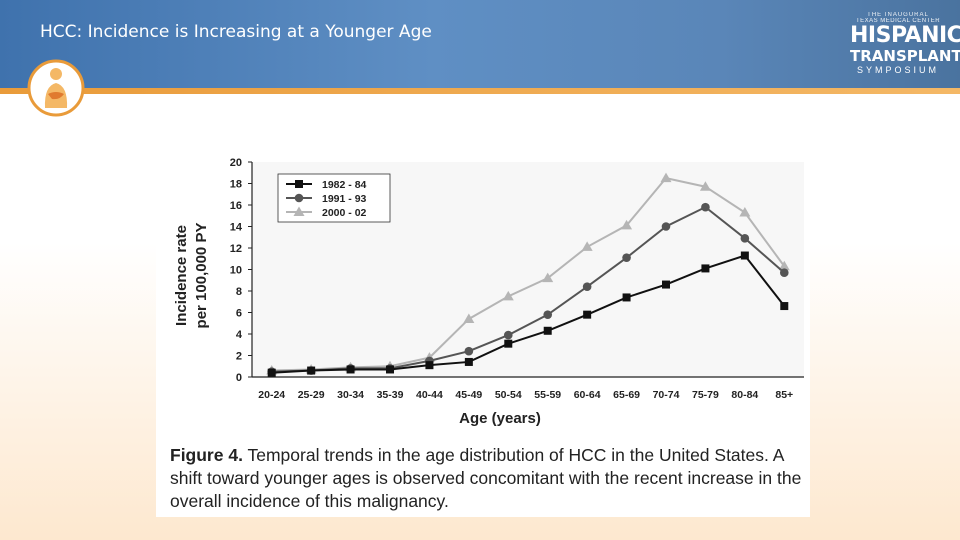  What do you see at coordinates (350, 395) in the screenshot?
I see `x-tick-label: 30-34` at bounding box center [350, 395].